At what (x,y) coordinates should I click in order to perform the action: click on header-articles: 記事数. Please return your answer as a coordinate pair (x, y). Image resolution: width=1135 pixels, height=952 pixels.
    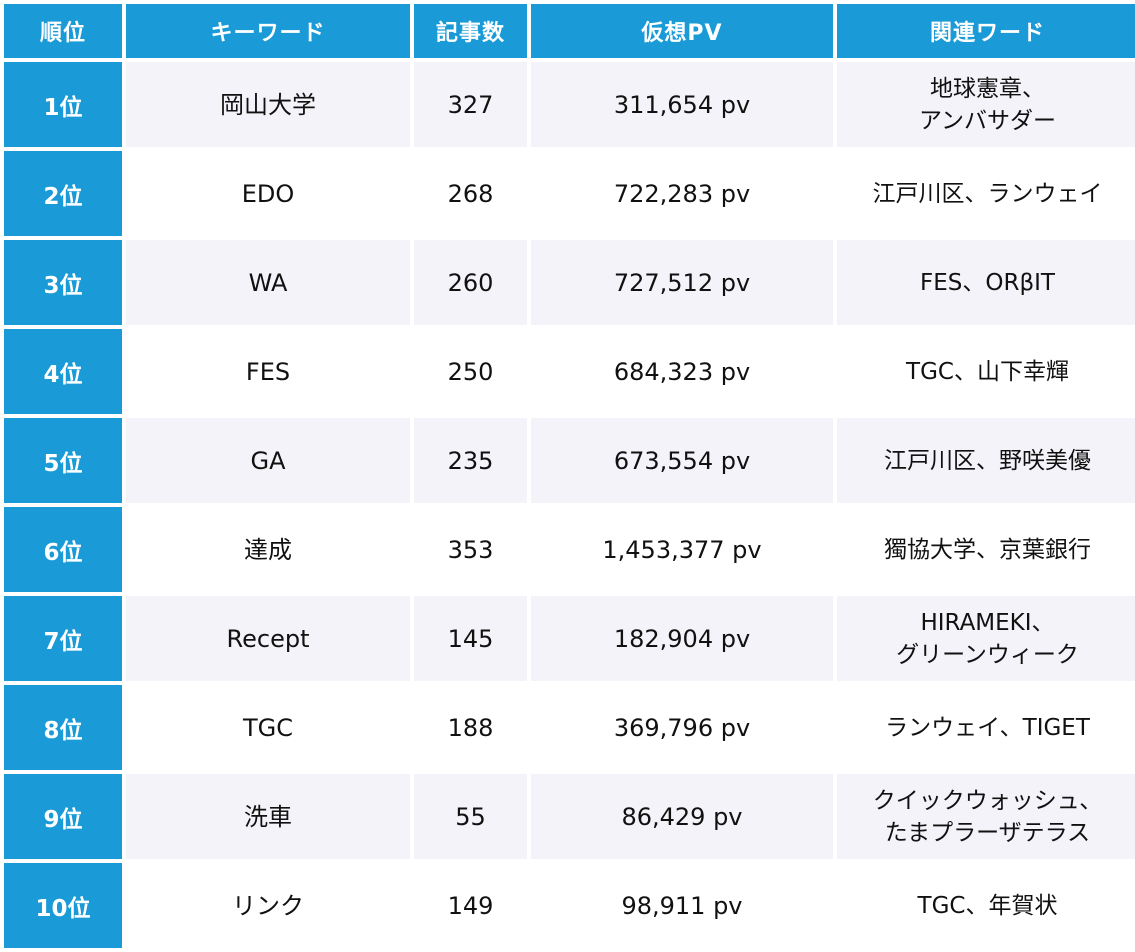
    Looking at the image, I should click on (470, 31).